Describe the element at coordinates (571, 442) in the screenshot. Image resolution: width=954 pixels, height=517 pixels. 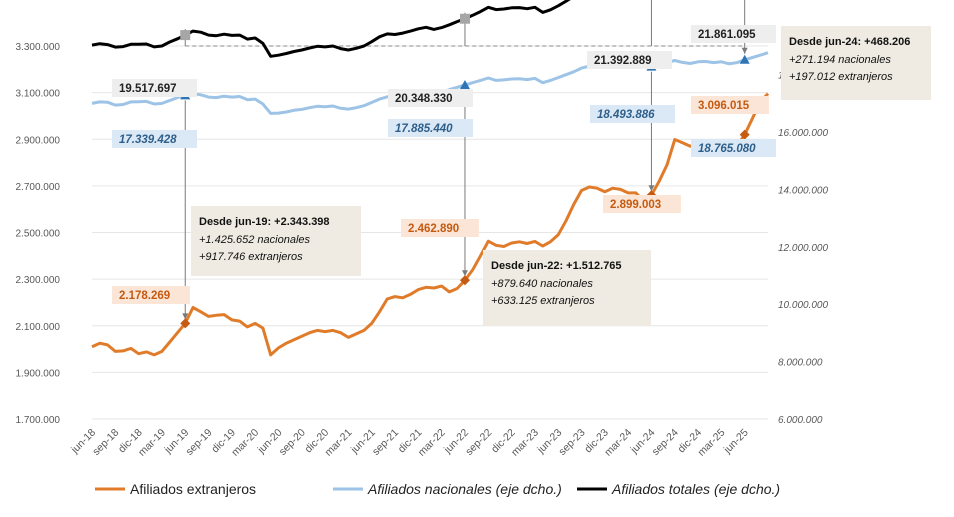
I see `x-tick-label: sep-23` at that location.